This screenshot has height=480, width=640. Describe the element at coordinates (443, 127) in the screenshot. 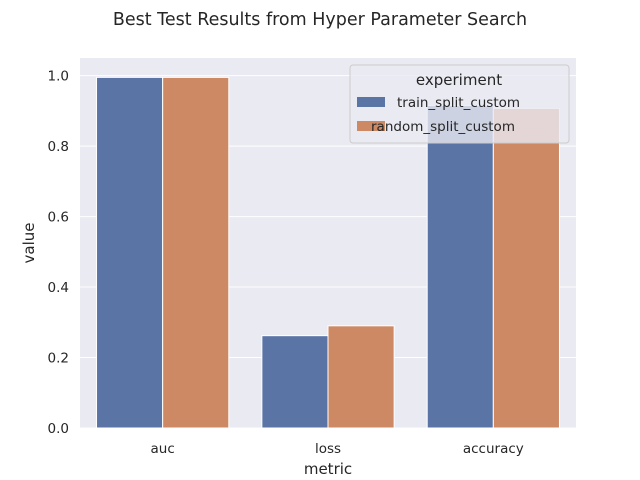

I see `legend-label-random-split-custom: random_split_custom` at that location.